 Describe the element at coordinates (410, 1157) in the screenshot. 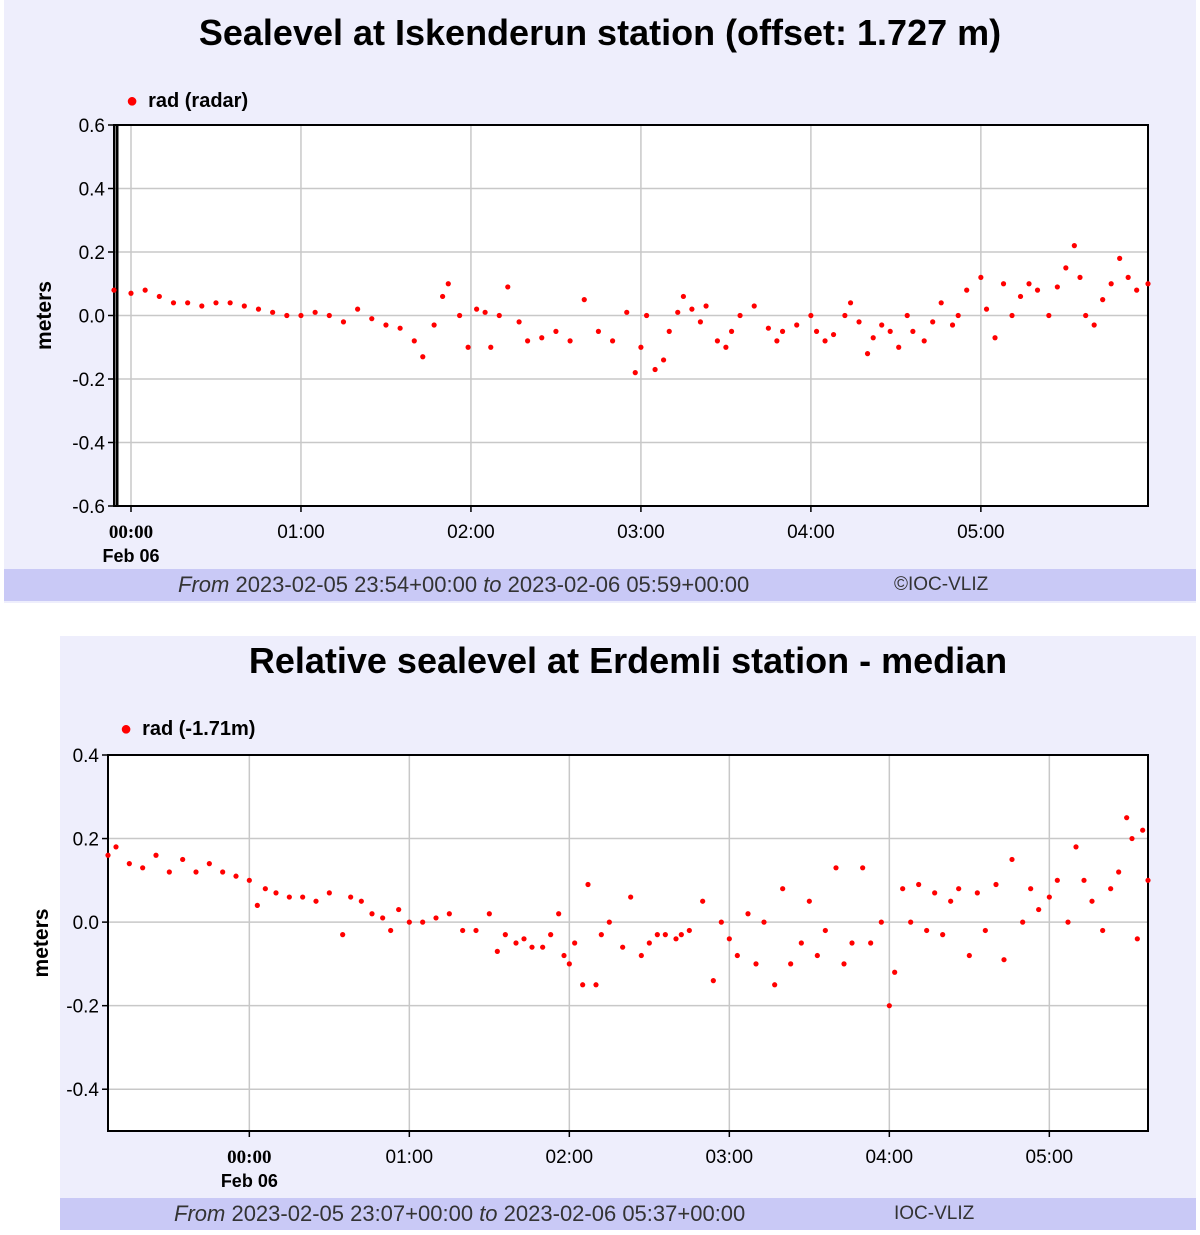

I see `x-tick-label: 01:00` at that location.